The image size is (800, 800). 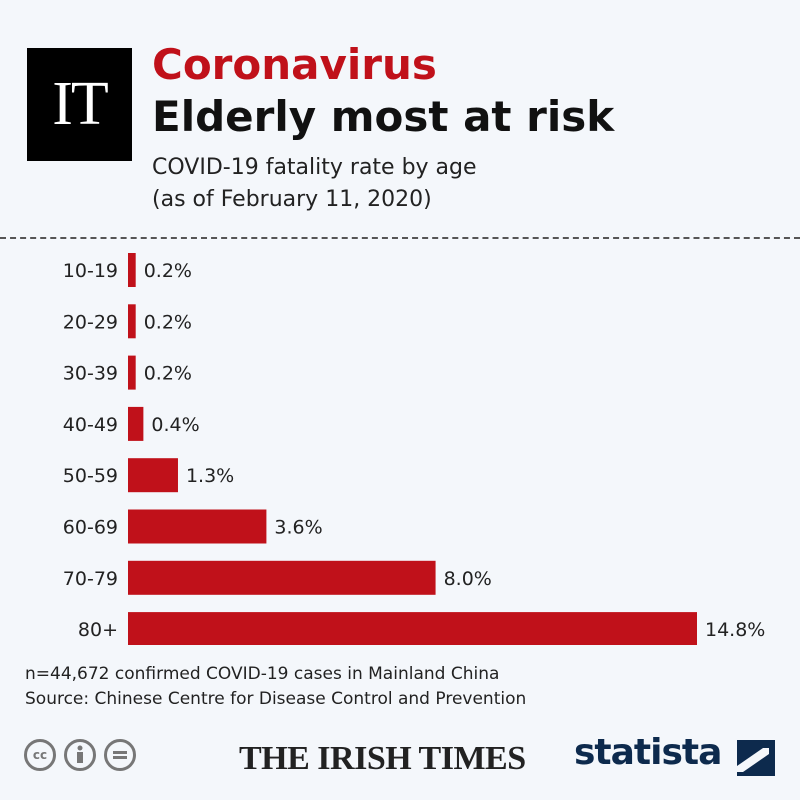 What do you see at coordinates (98, 630) in the screenshot?
I see `category-label: 80+` at bounding box center [98, 630].